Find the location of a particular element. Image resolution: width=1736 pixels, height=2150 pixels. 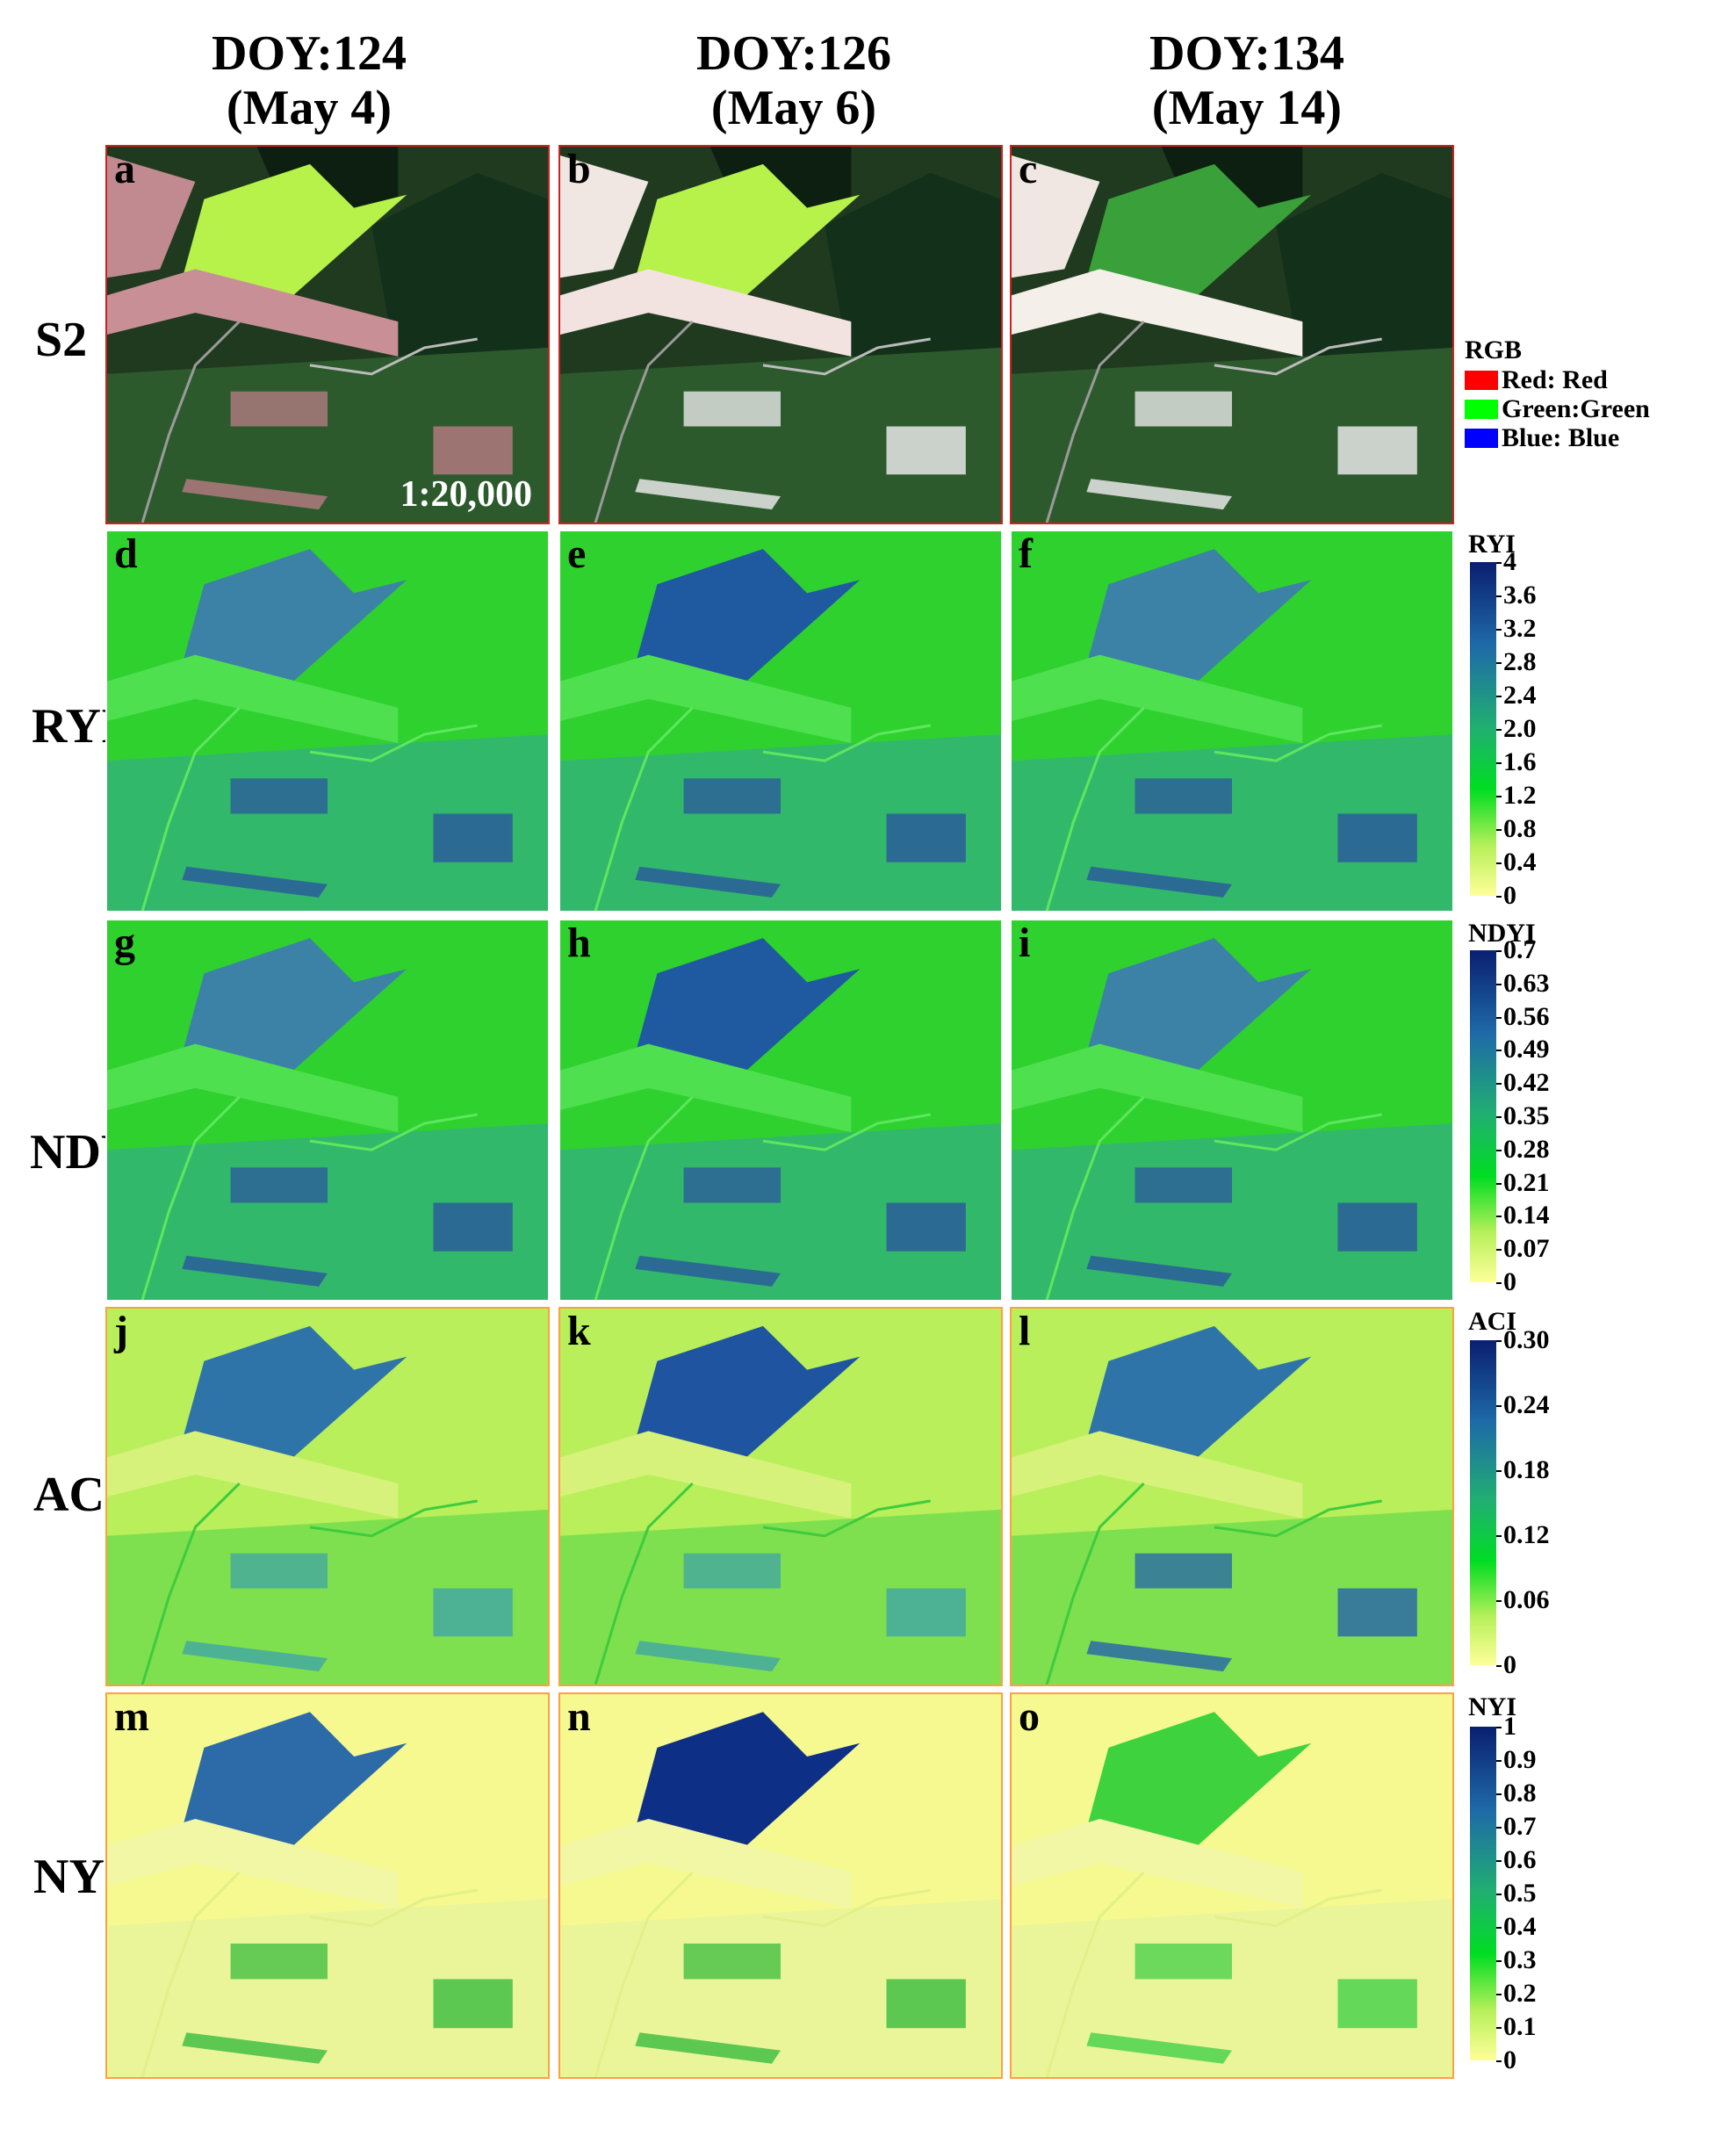

colorbar-tick-label: 0.14 is located at coordinates (1526, 1215).